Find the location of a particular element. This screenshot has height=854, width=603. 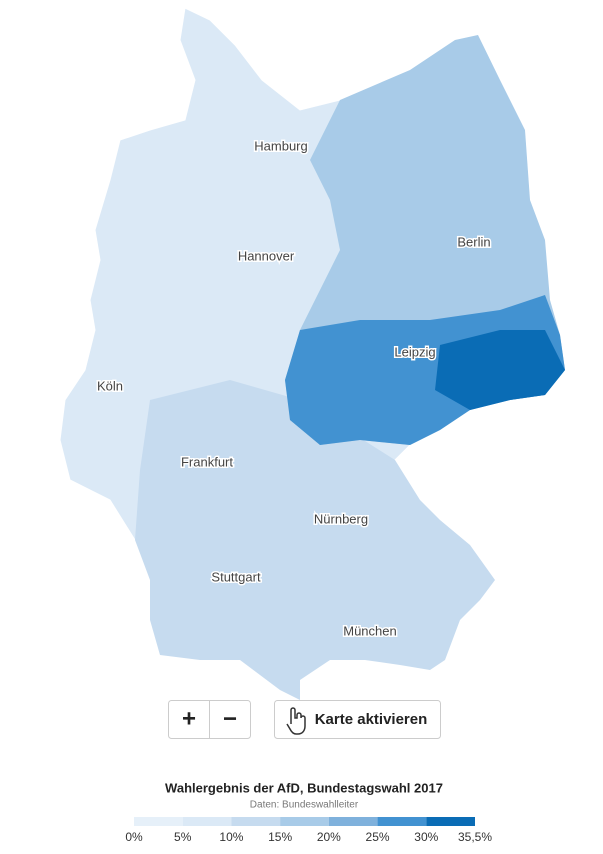

city-label: Hannover is located at coordinates (266, 255).